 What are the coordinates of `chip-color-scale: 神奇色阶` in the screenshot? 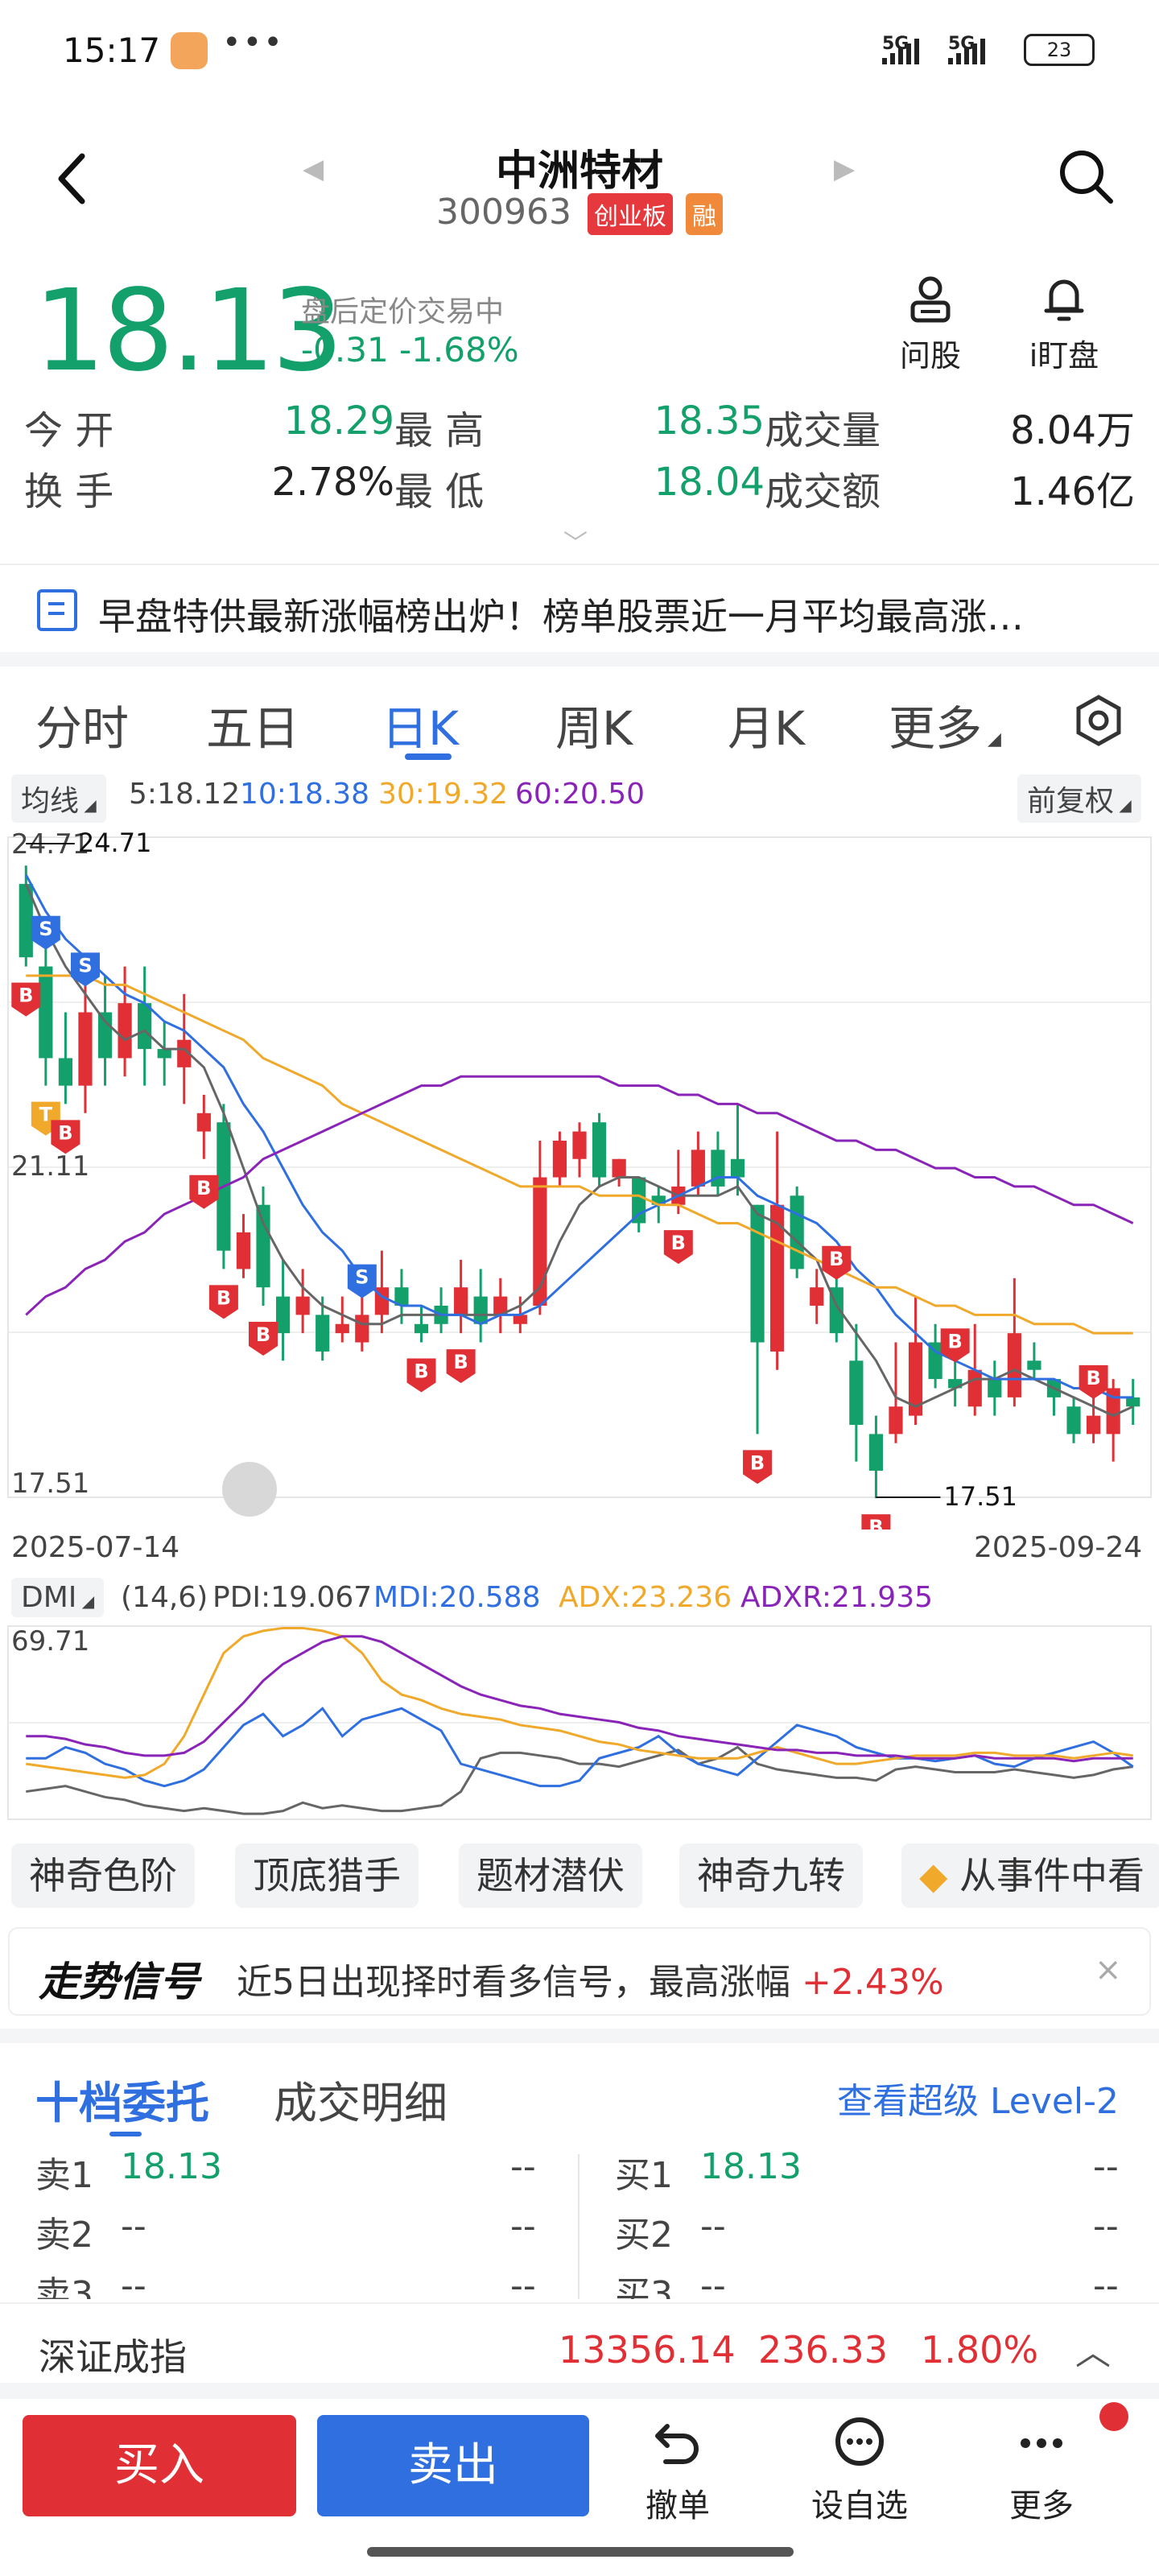 It's located at (103, 1875).